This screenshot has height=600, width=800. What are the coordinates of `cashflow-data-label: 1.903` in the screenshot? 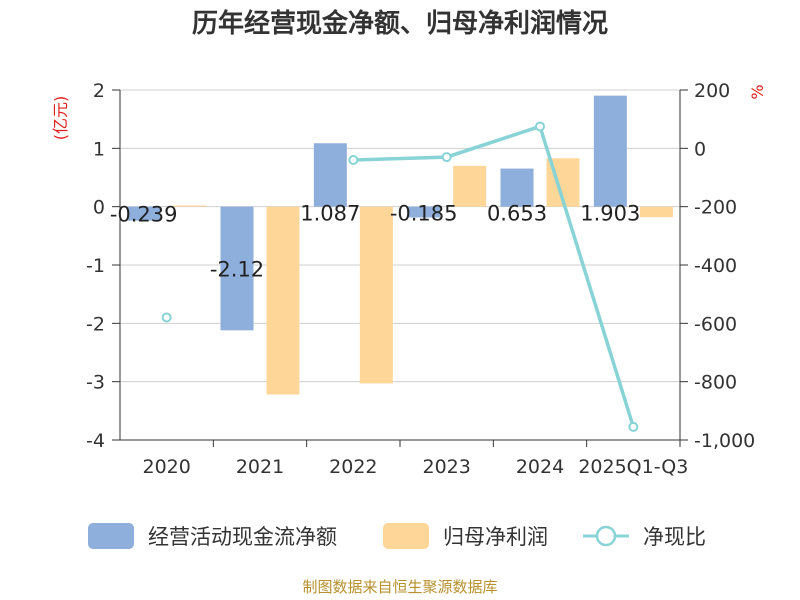 It's located at (610, 214).